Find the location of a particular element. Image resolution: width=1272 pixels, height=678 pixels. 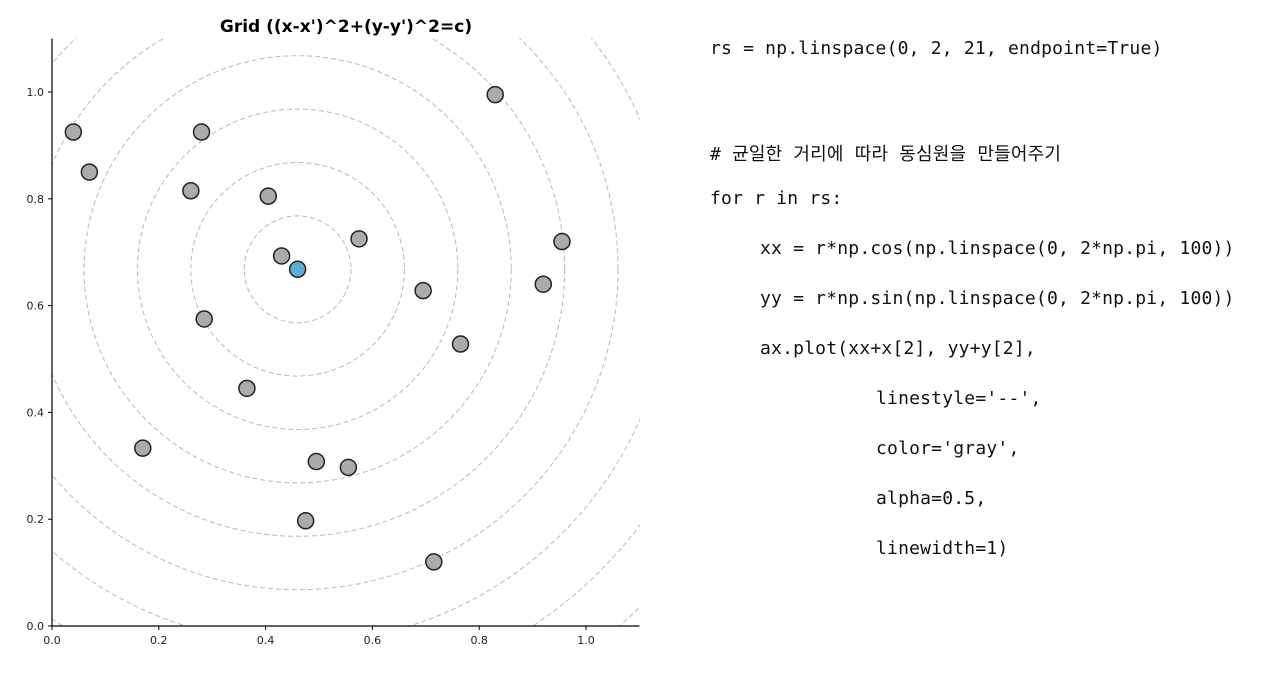

y-tick-label: 0.6 is located at coordinates (36, 306).